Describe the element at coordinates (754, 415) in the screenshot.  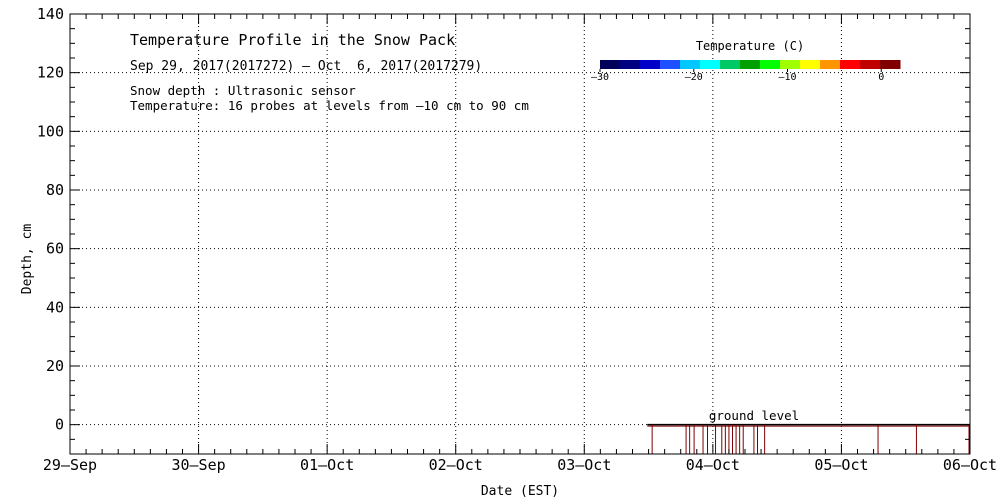
I see `ground-level-label: ground level` at that location.